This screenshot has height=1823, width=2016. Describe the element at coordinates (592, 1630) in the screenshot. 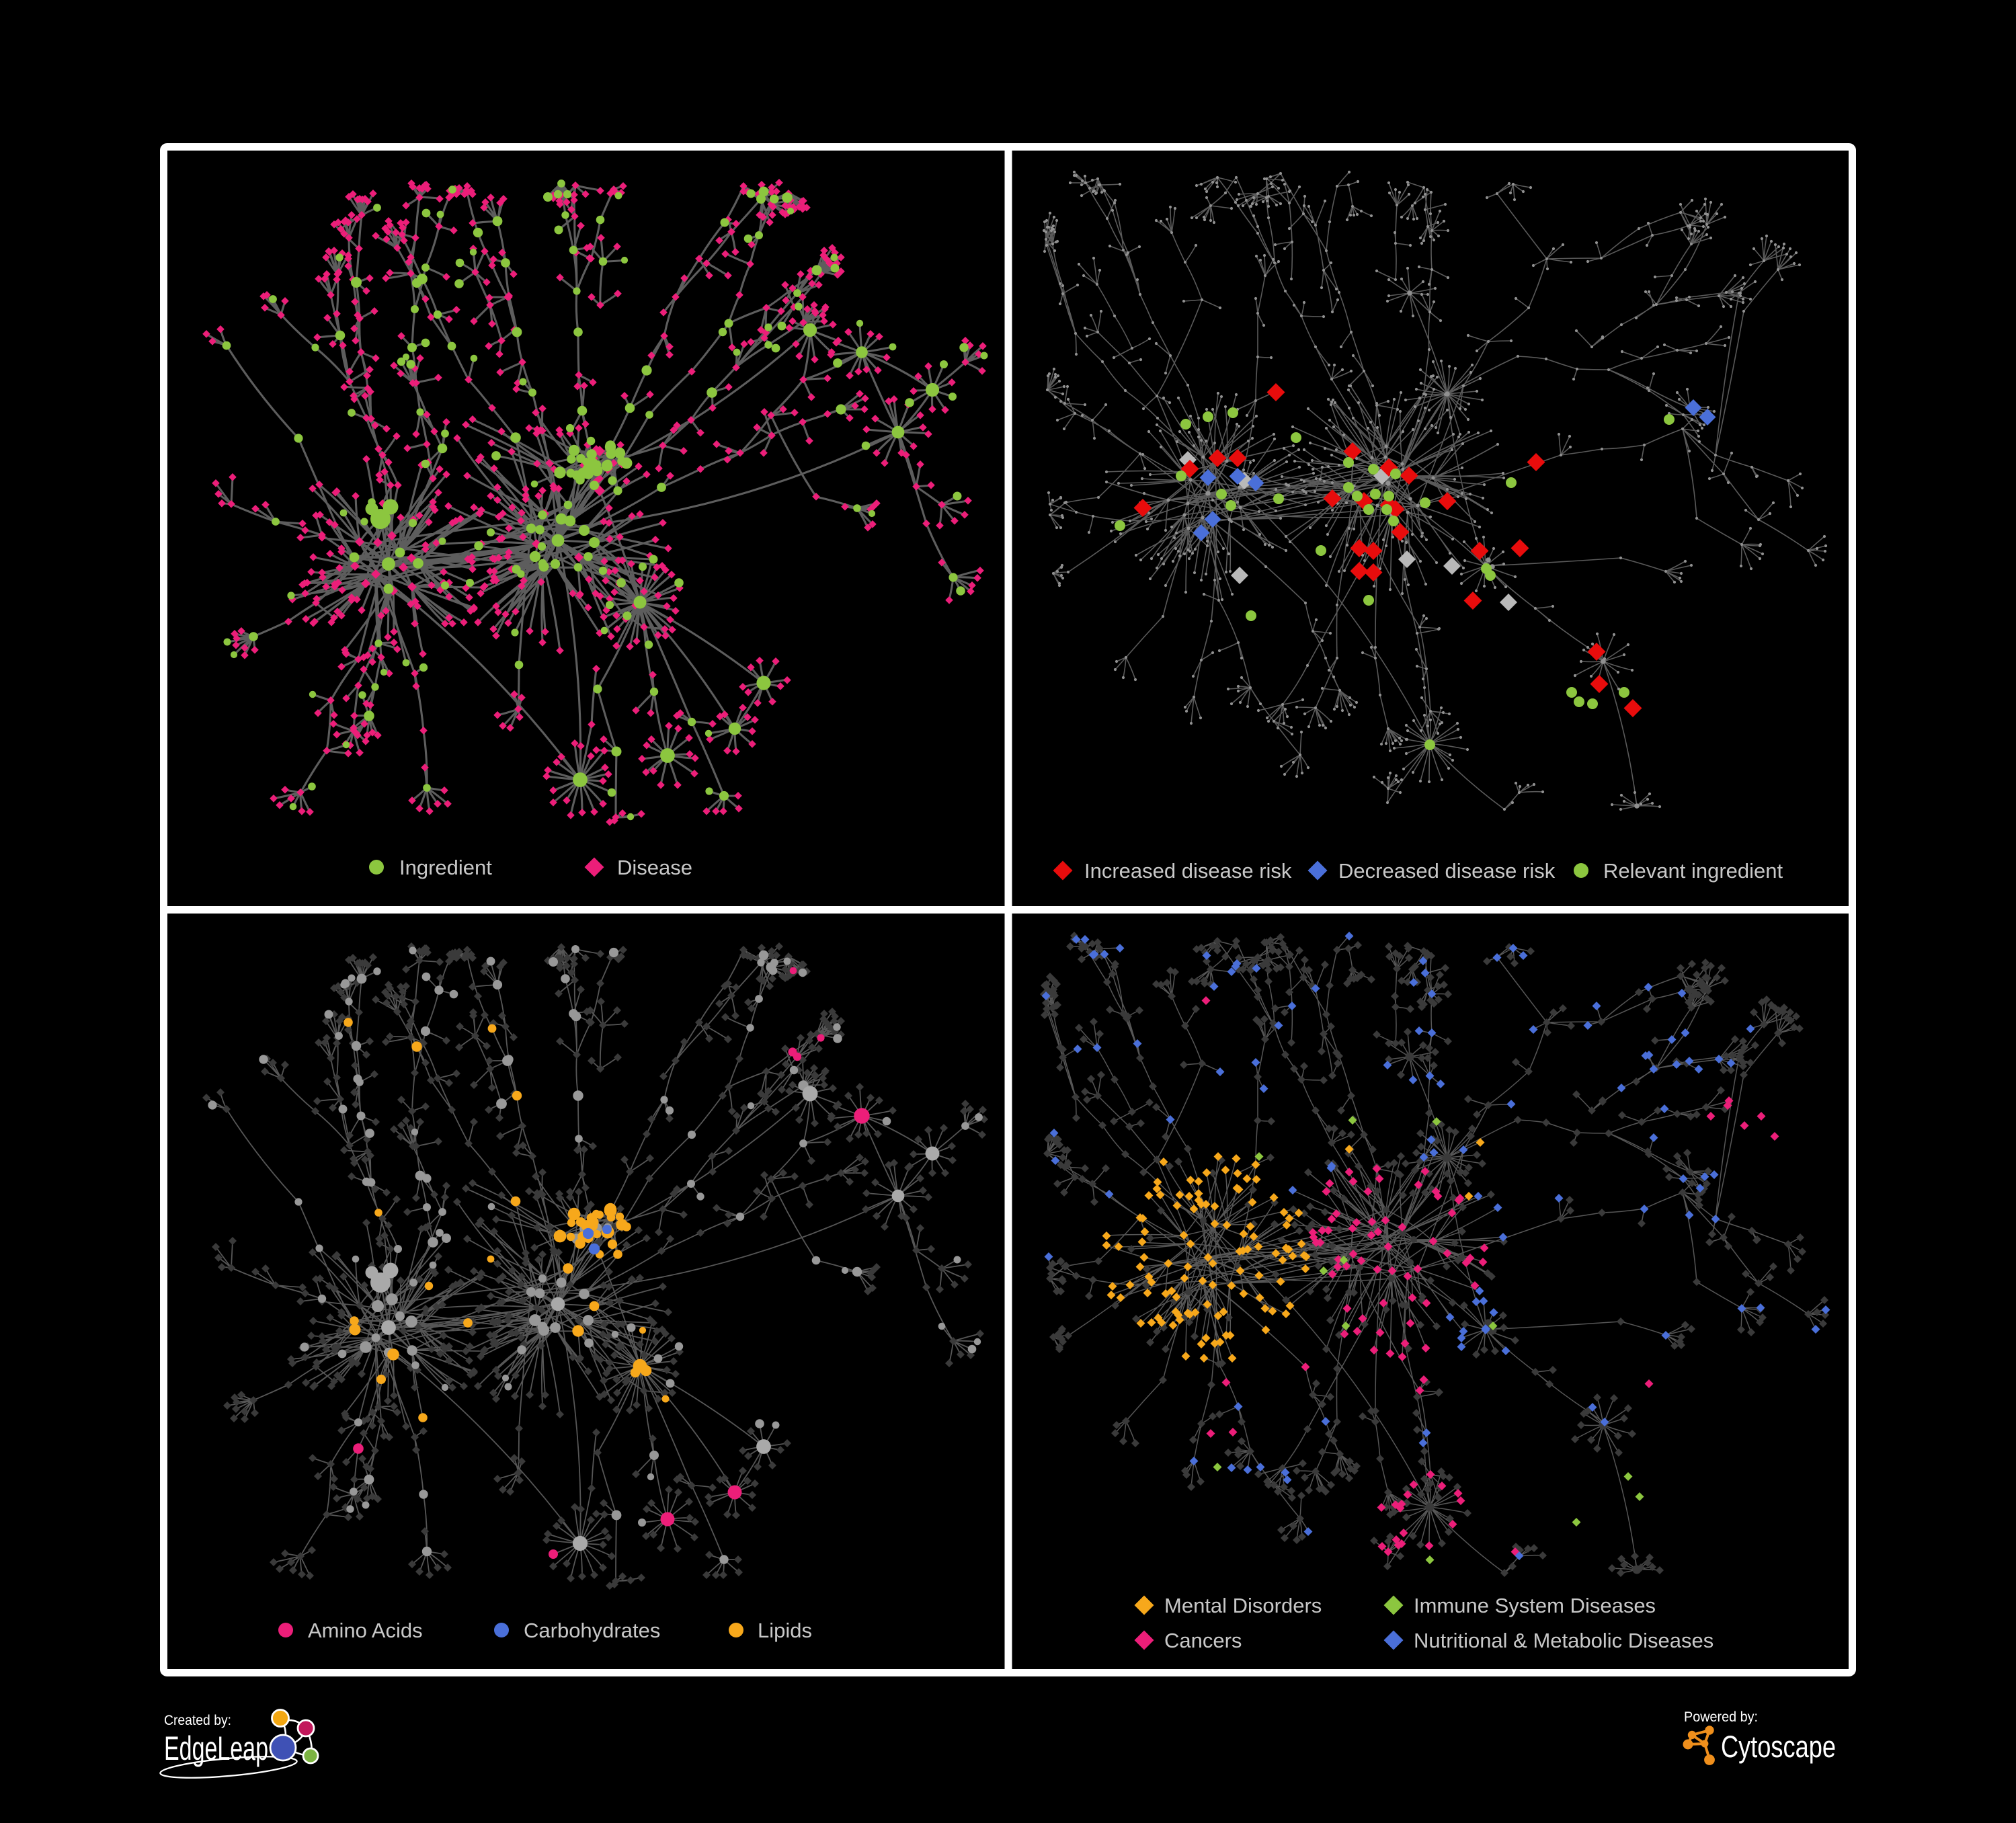

I see `svg-text: Carbohydrates` at that location.